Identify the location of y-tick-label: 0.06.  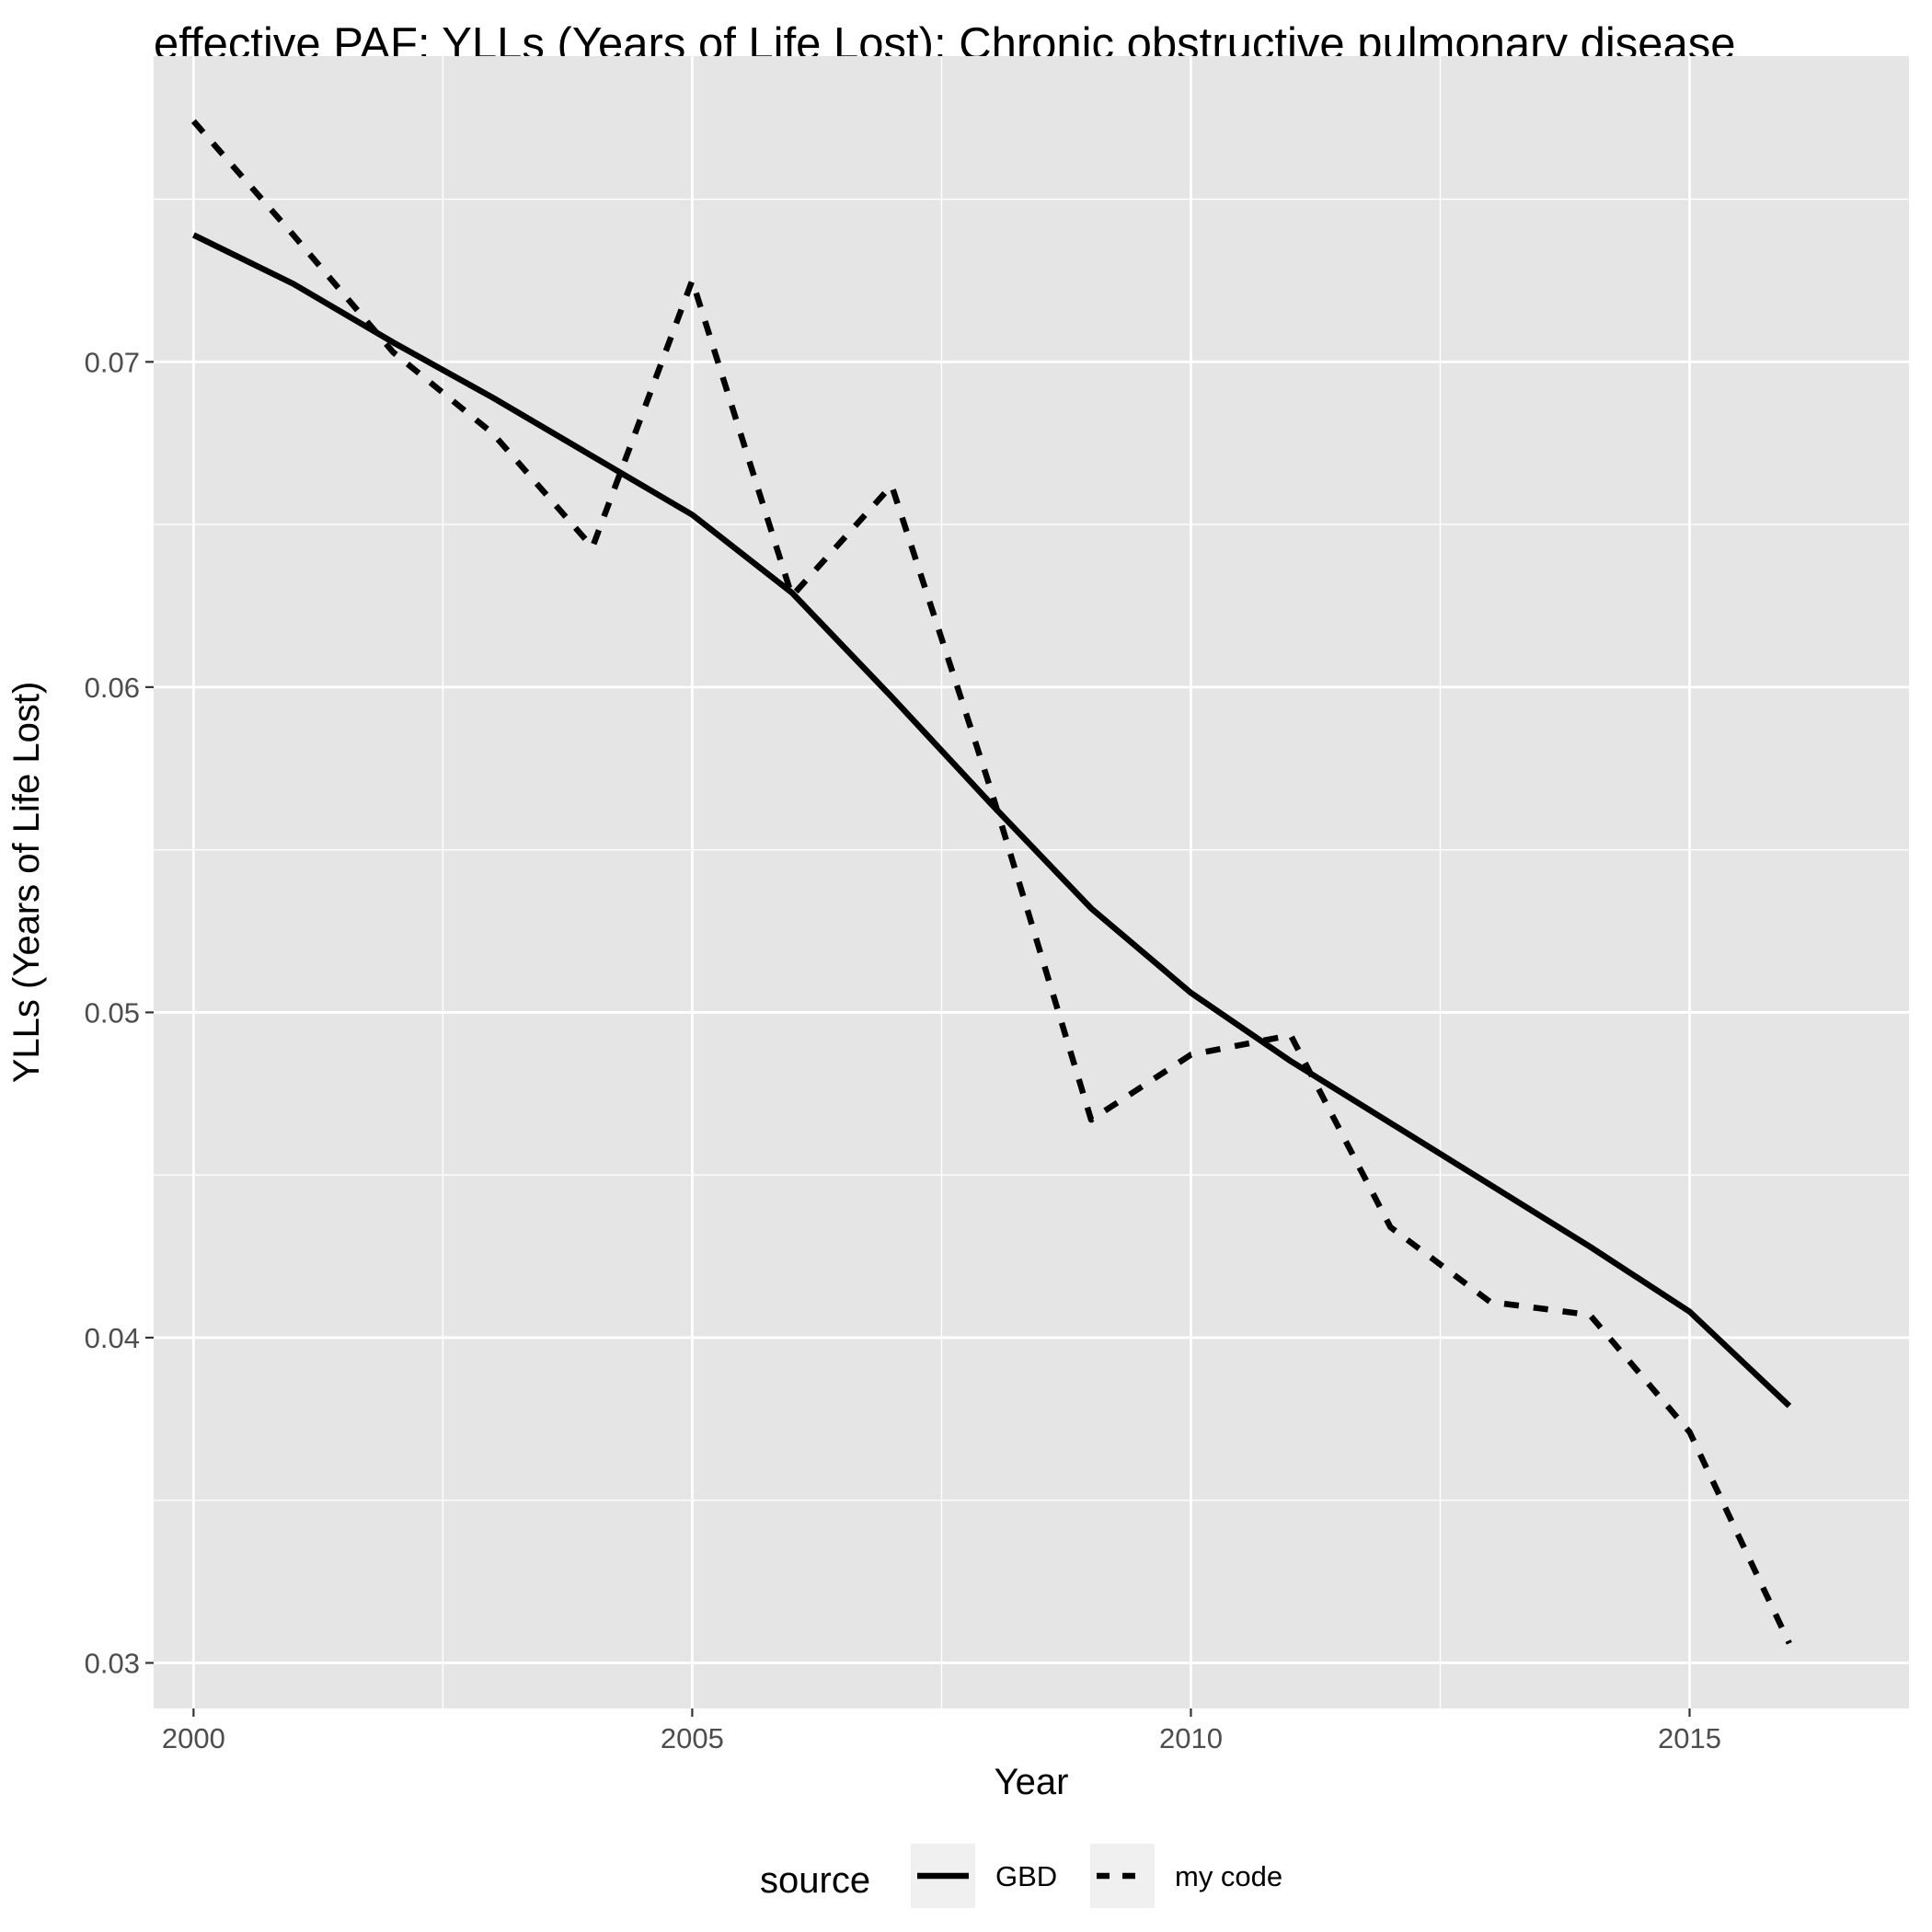
(112, 688).